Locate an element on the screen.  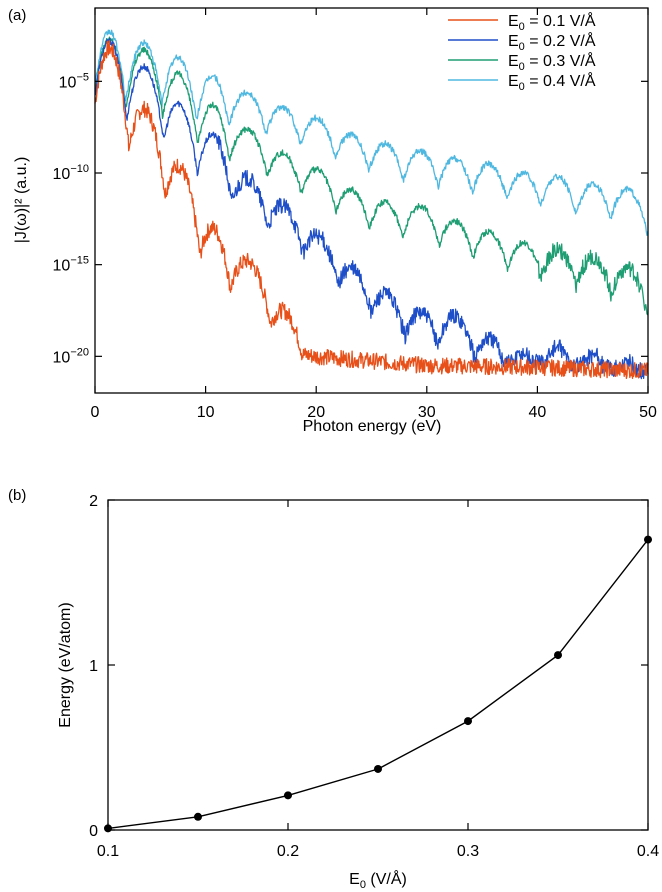
legend-label-1: E0 = 0.2 V/Å is located at coordinates (552, 42).